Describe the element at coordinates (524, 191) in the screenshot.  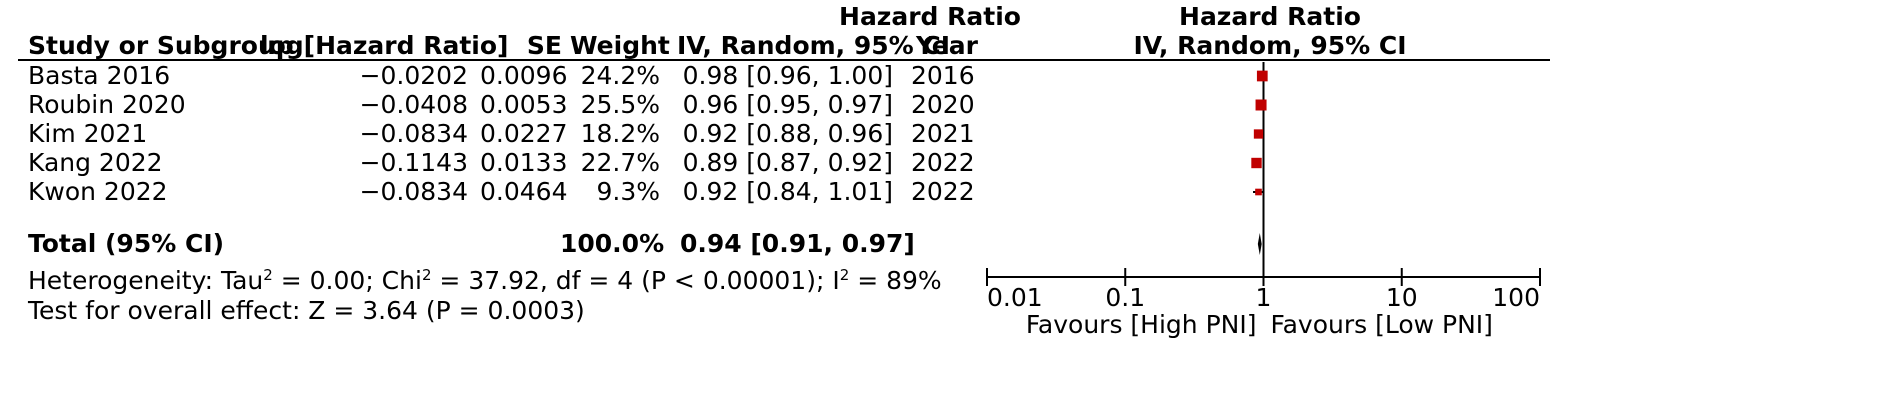
I see `se-value: 0.0464` at that location.